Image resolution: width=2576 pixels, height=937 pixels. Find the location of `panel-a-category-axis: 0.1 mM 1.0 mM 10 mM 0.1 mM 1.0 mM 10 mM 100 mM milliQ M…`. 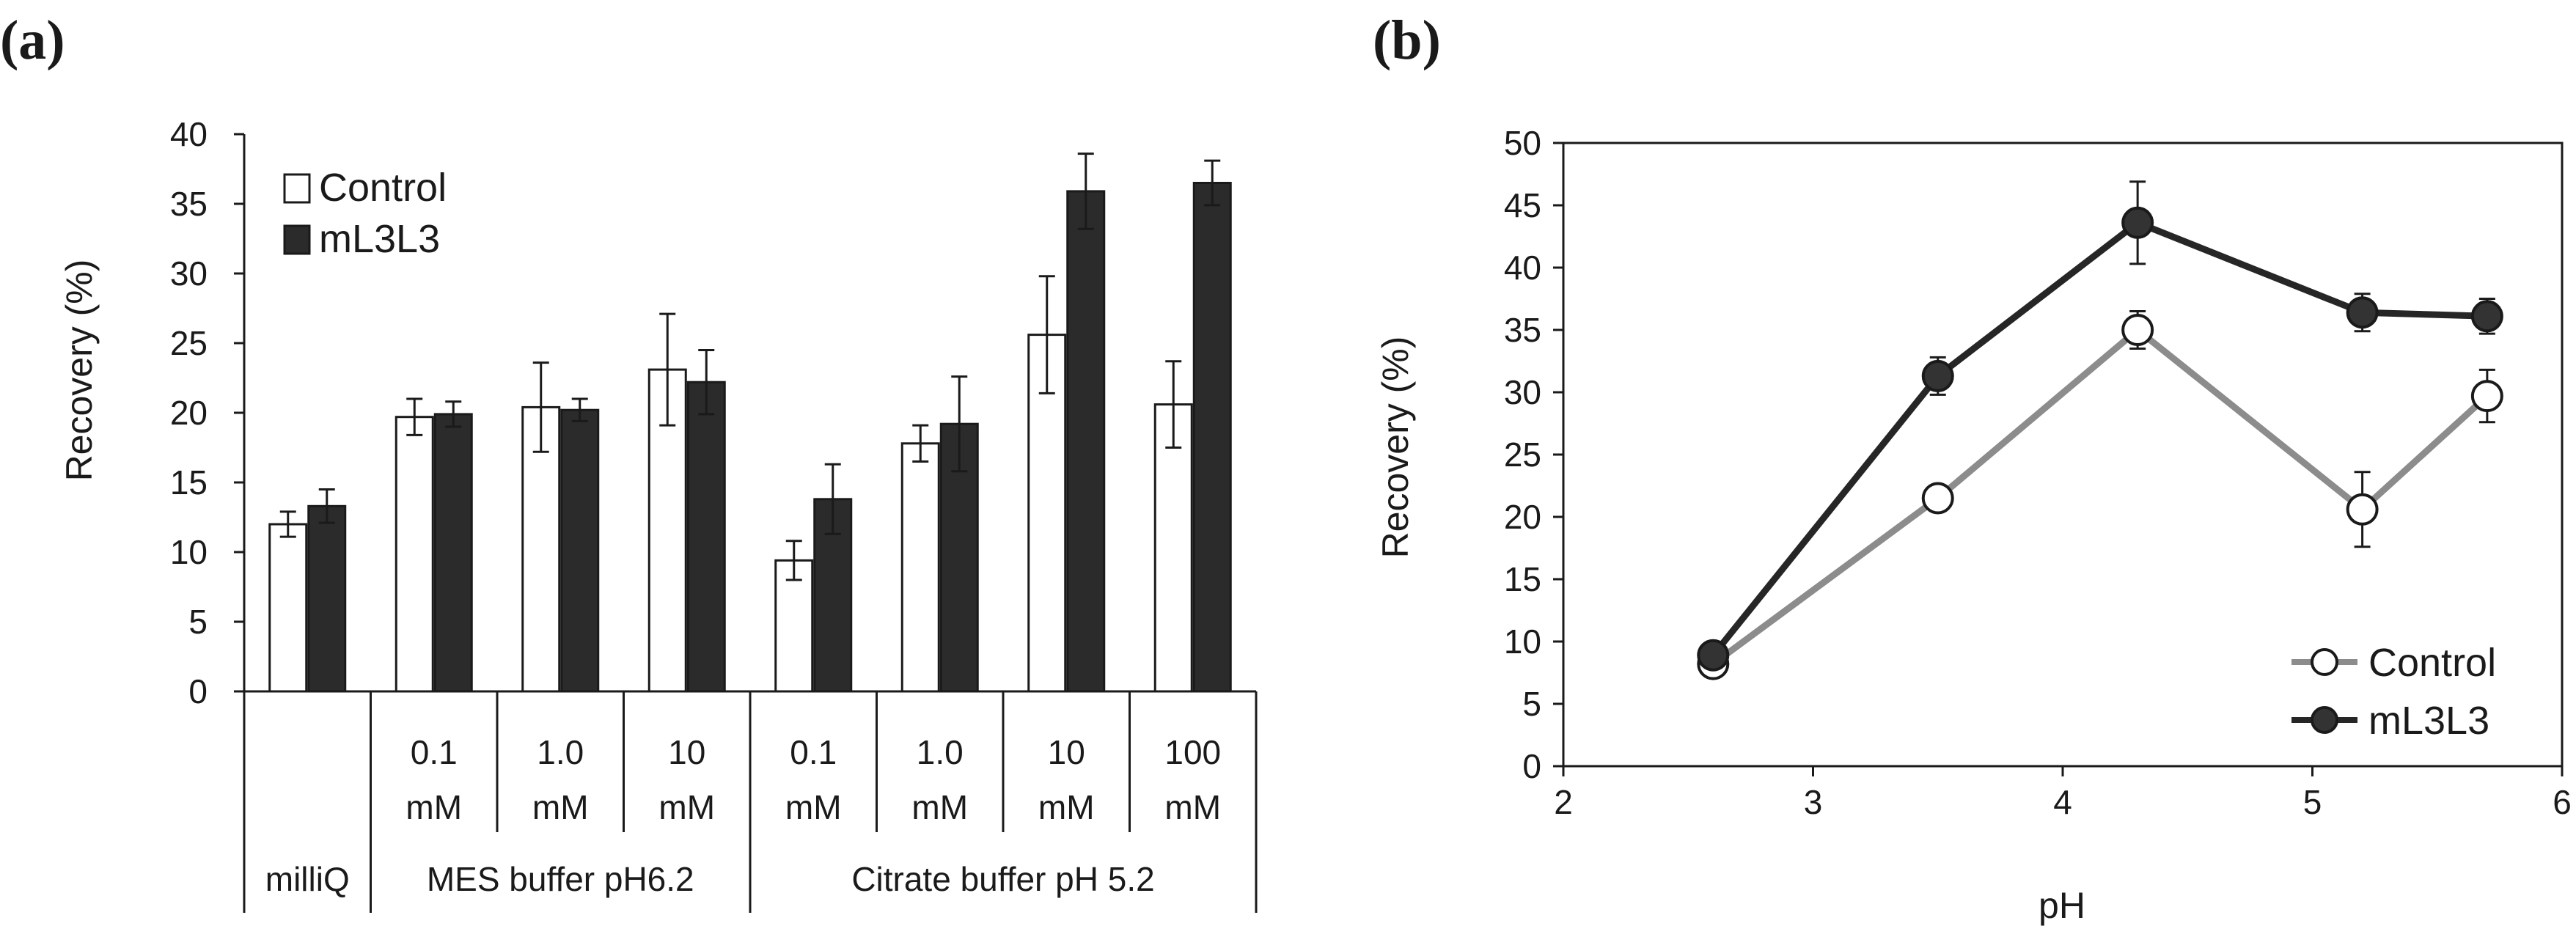

panel-a-category-axis: 0.1 mM 1.0 mM 10 mM 0.1 mM 1.0 mM 10 mM 100 mM milliQ M… is located at coordinates (751, 802).